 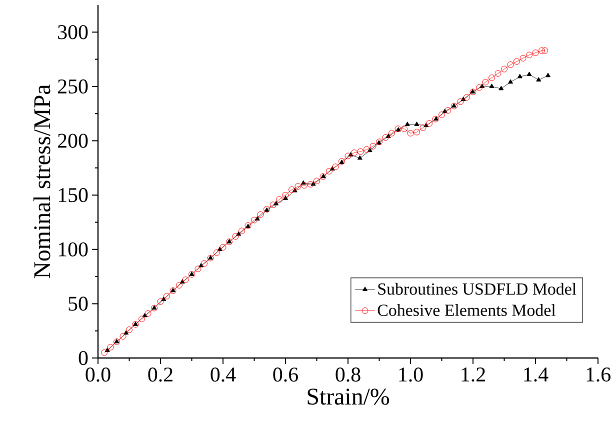 I want to click on y-axis-title: Nominal stress/MPa, so click(x=41, y=181).